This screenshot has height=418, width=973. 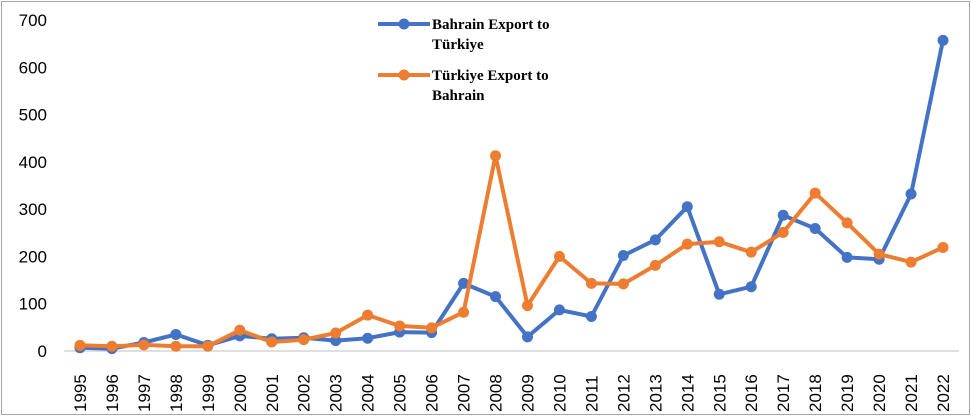 What do you see at coordinates (464, 393) in the screenshot?
I see `x-tick-label: 2007` at bounding box center [464, 393].